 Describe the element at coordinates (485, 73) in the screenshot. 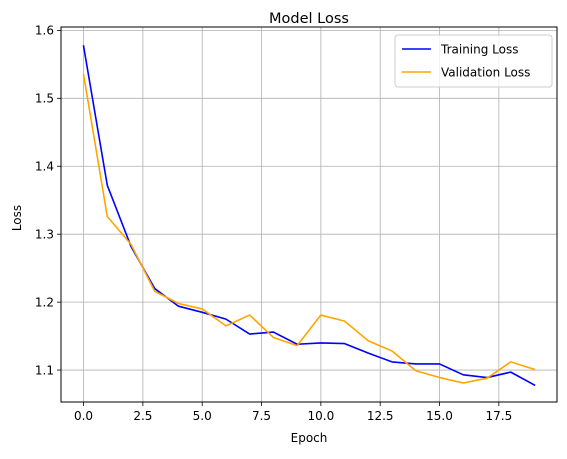

I see `legend-label-validation-loss: Validation Loss` at that location.